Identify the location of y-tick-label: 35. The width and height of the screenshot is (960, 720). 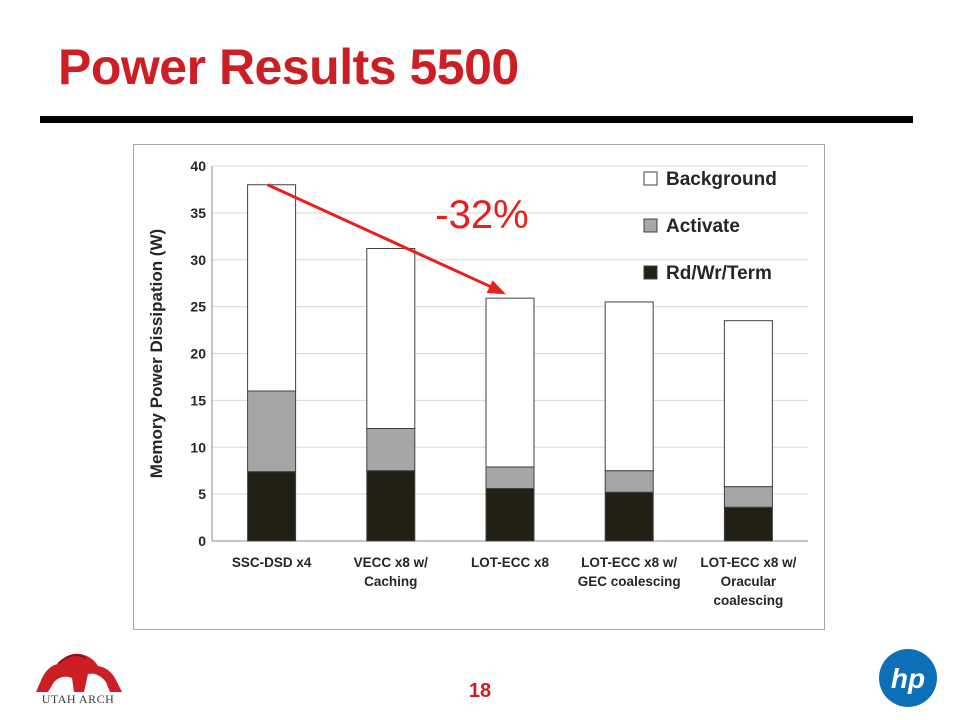
(198, 213).